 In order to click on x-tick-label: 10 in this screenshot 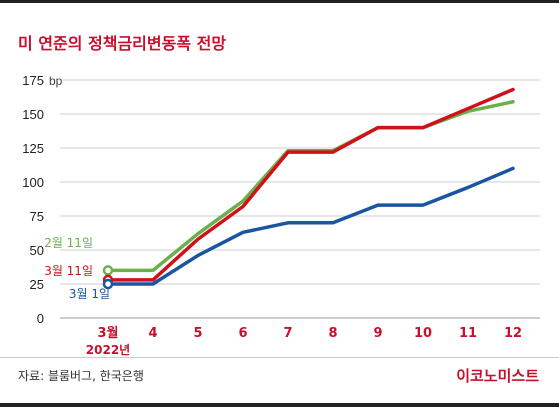, I will do `click(423, 333)`.